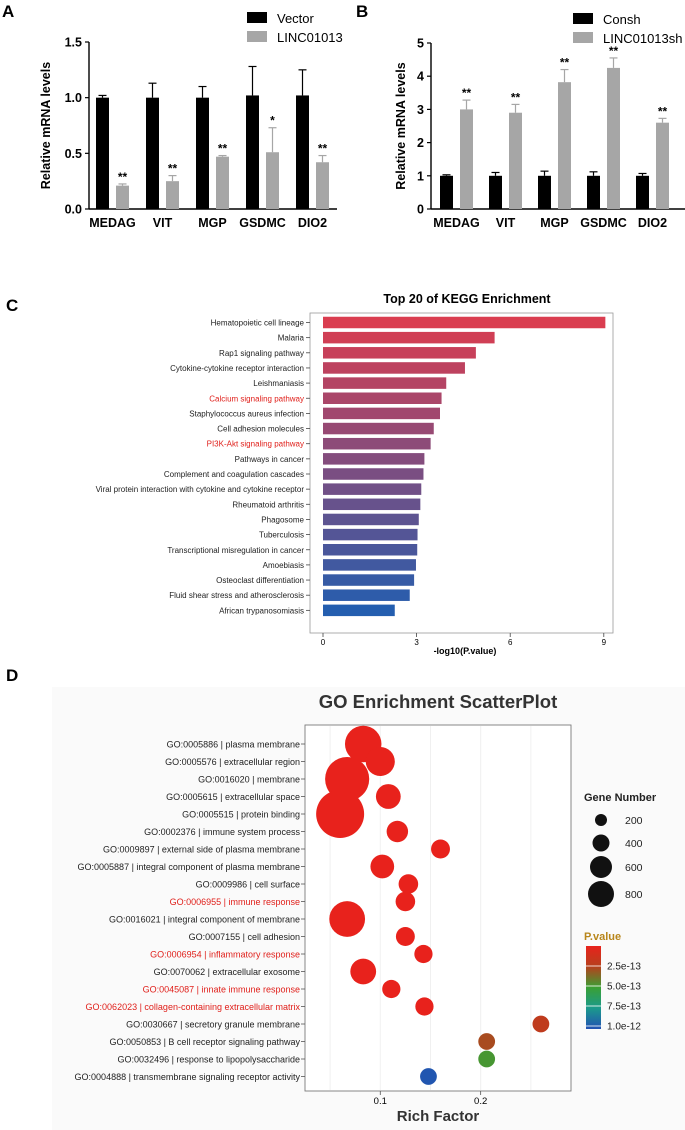 The image size is (685, 1130). Describe the element at coordinates (152, 153) in the screenshot. I see `bar-vector-vit` at that location.